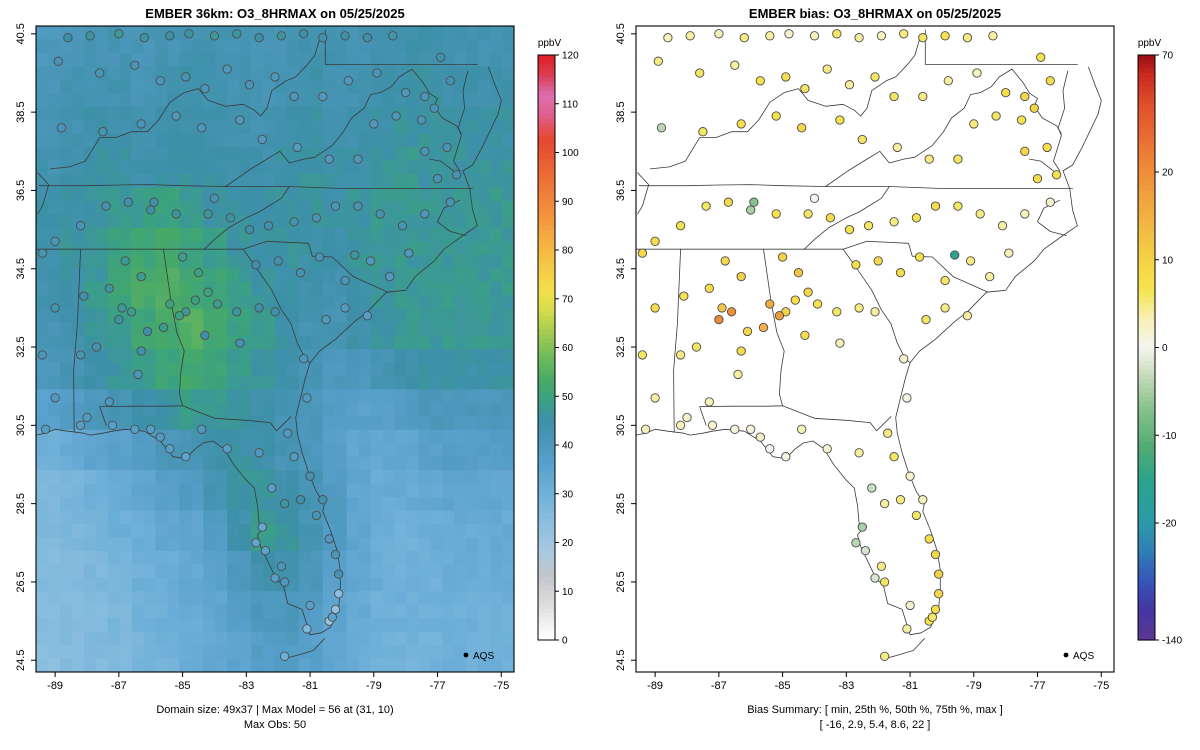  I want to click on colorbar-units-label: ppbV, so click(550, 43).